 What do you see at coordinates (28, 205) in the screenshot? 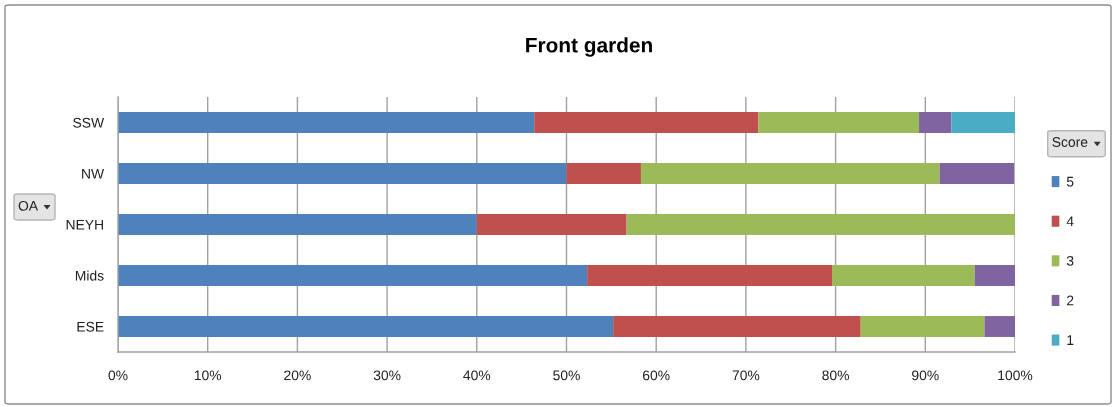
I see `y-axis-title: OA` at bounding box center [28, 205].